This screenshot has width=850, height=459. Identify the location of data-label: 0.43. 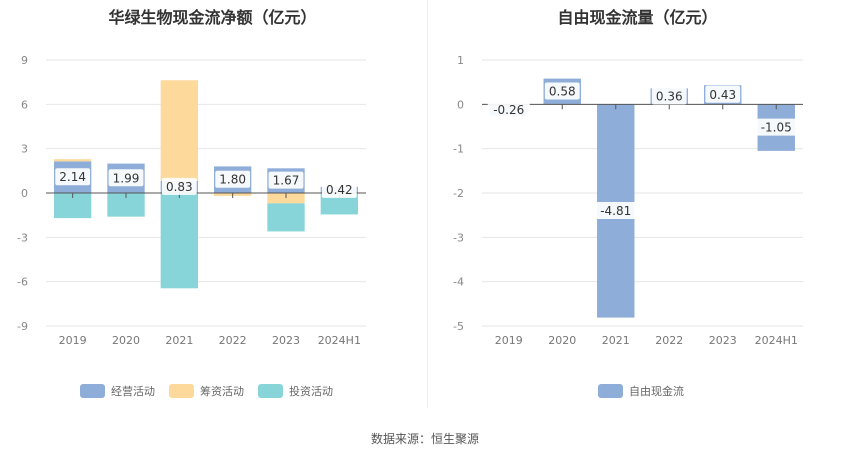
(722, 95).